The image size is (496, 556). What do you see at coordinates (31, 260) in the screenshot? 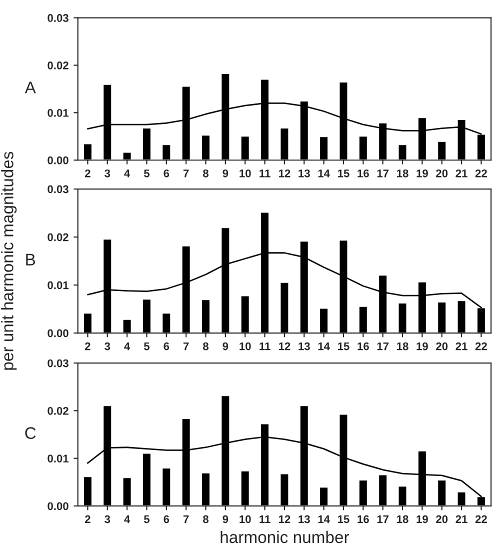
I see `text: B` at bounding box center [31, 260].